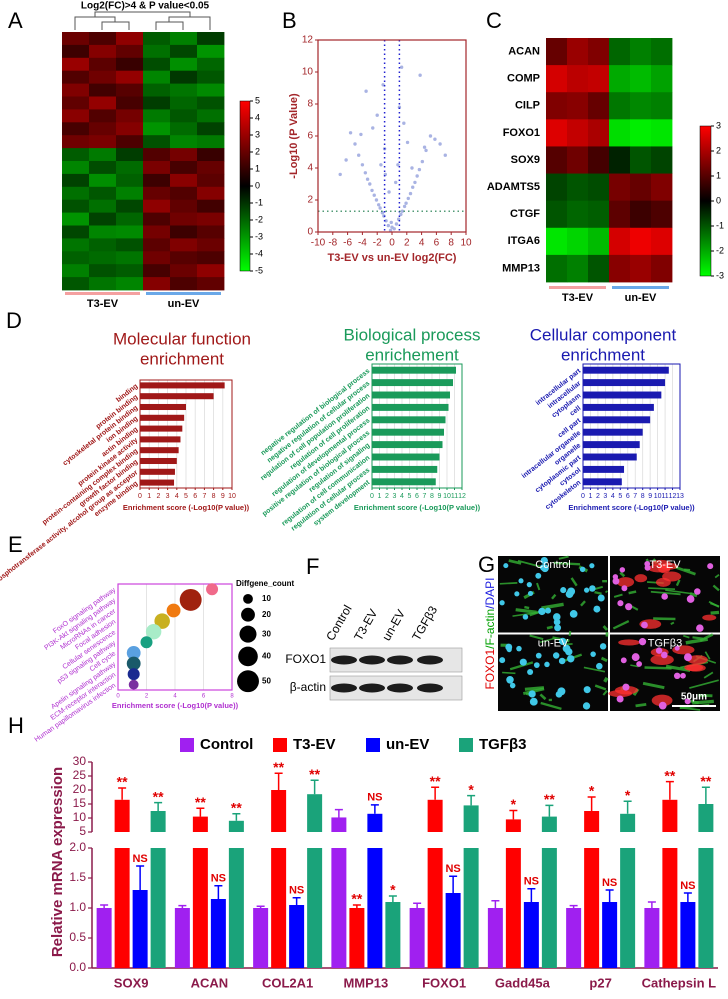  Describe the element at coordinates (591, 496) in the screenshot. I see `x-tick-label: 1` at that location.